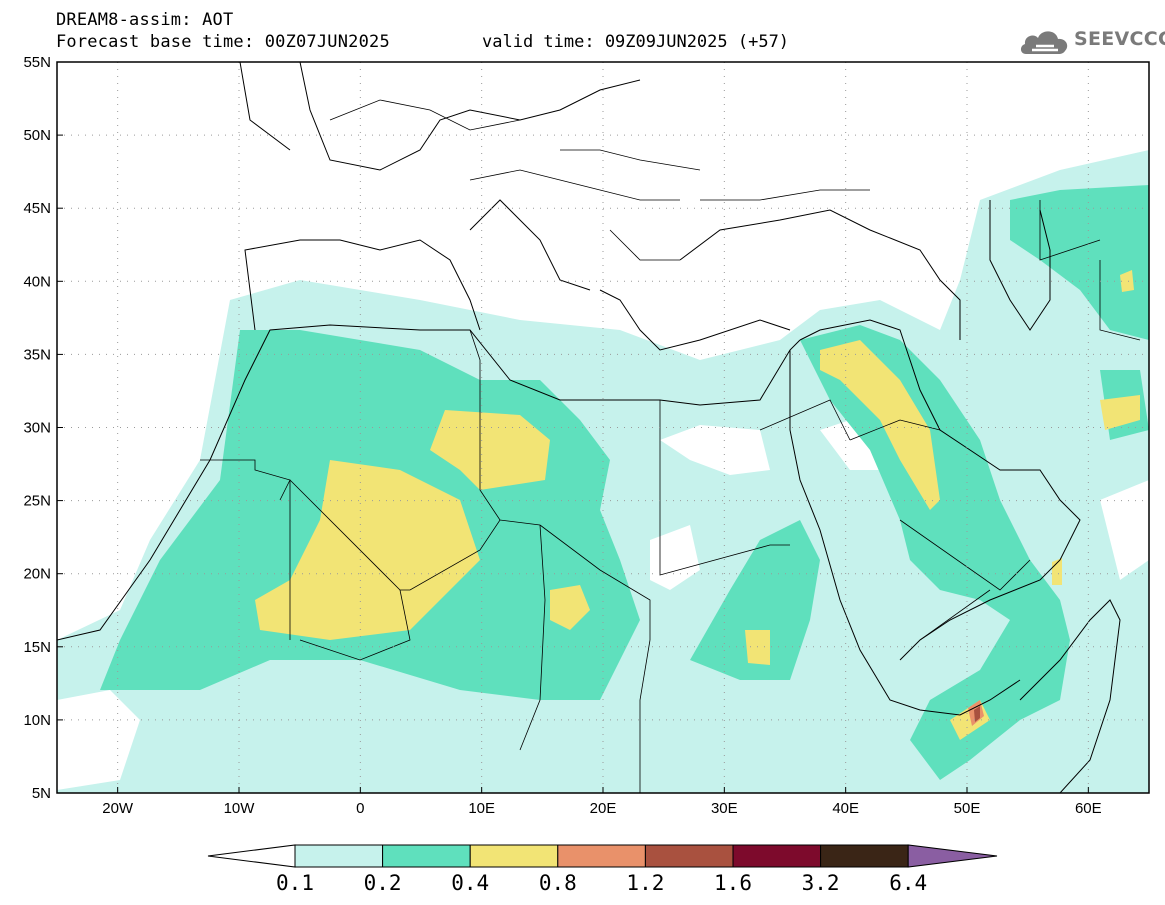  Describe the element at coordinates (470, 883) in the screenshot. I see `colorbar-label: 0.4` at that location.